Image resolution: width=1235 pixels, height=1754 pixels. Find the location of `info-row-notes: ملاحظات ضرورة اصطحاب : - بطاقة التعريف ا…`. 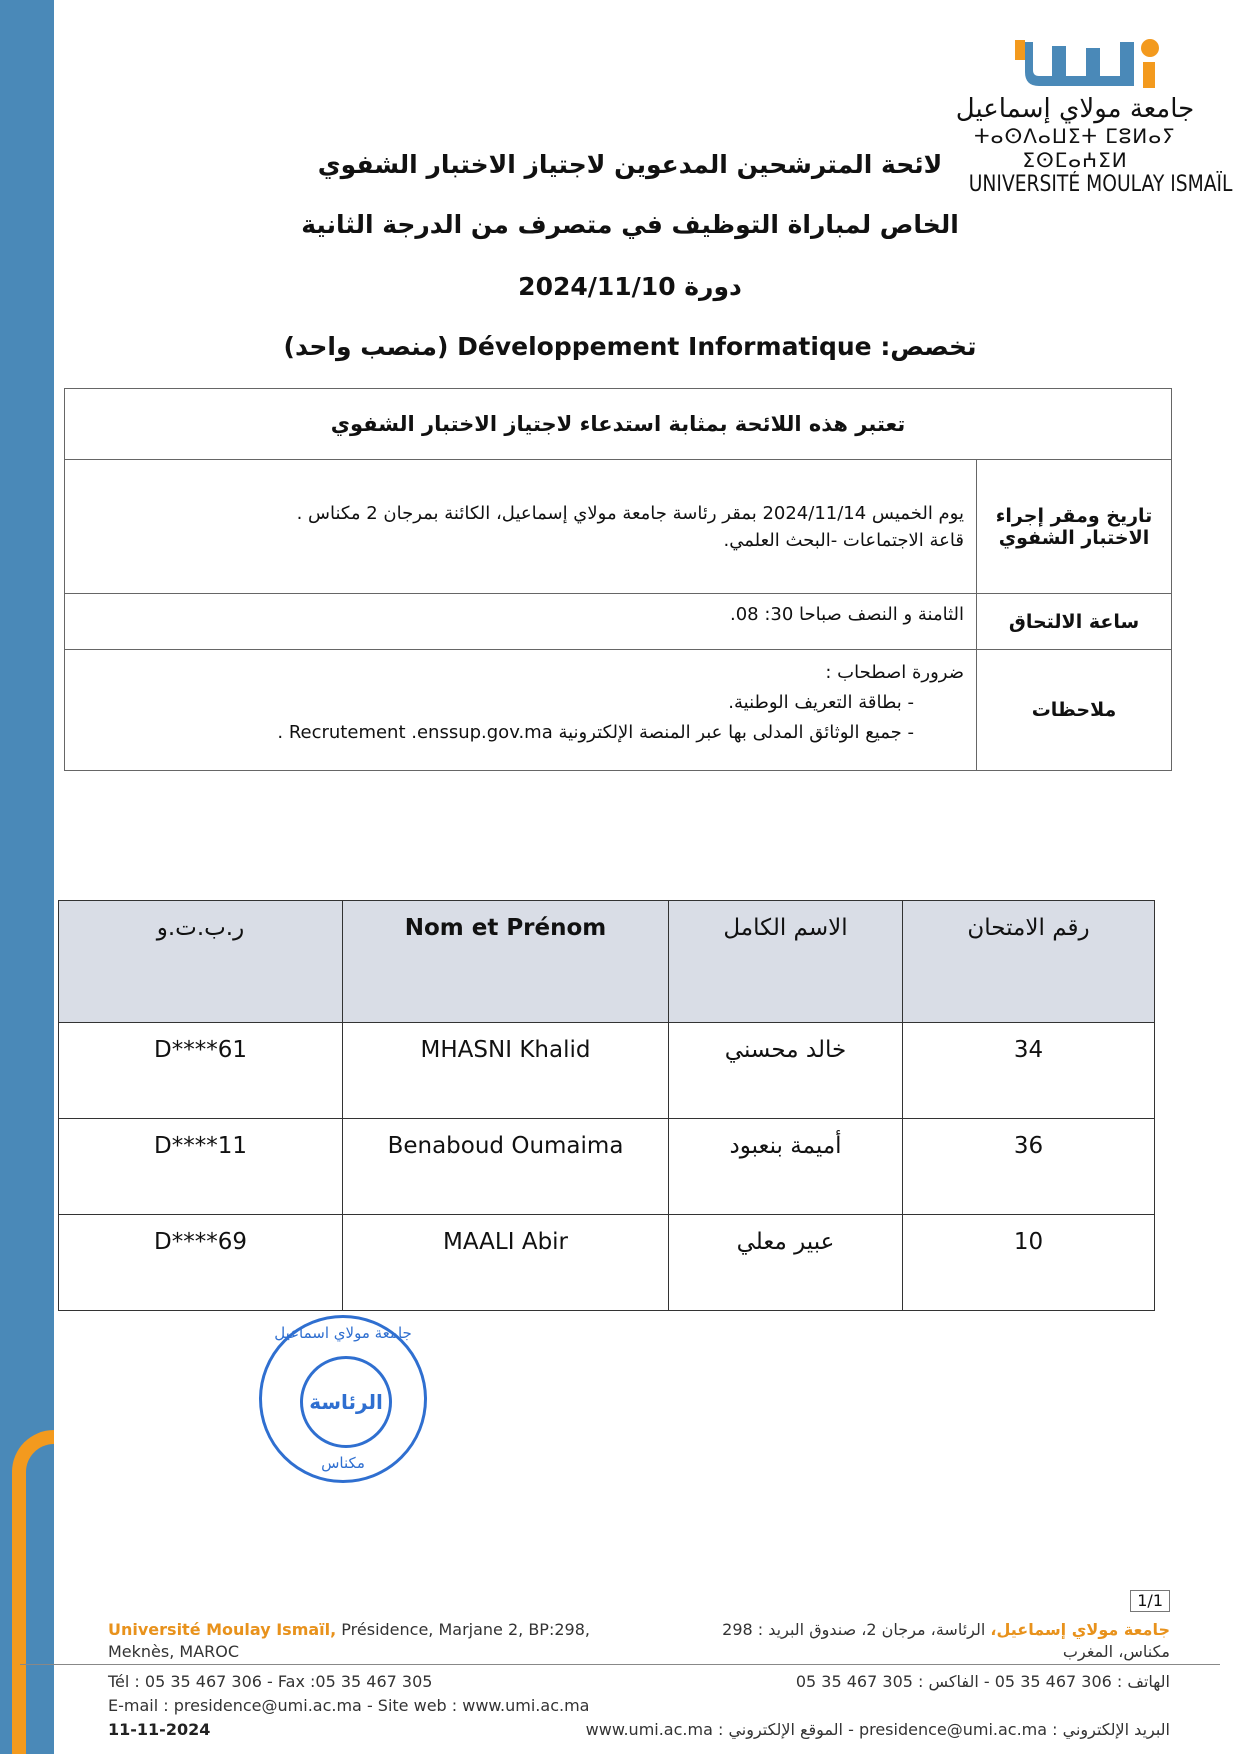

info-row-notes: ملاحظات ضرورة اصطحاب : - بطاقة التعريف ا… is located at coordinates (618, 710).